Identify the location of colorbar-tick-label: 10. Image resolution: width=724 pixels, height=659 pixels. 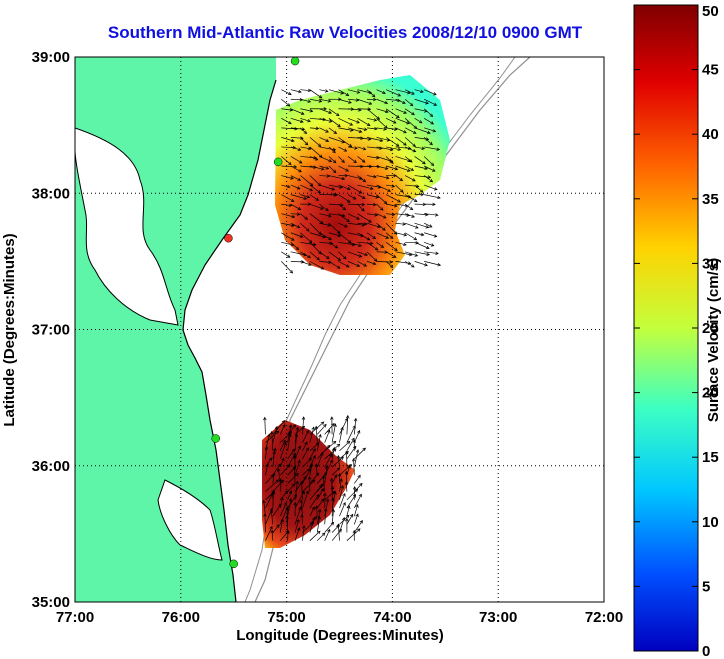
(710, 522).